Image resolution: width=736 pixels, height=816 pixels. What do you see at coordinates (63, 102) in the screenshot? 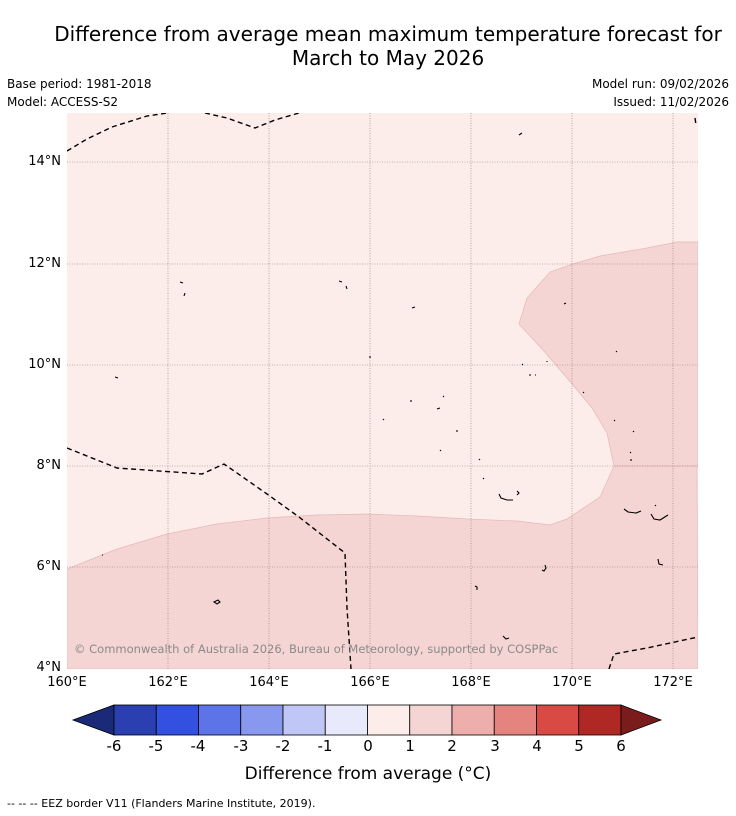
I see `model-name: Model: ACCESS-S2` at bounding box center [63, 102].